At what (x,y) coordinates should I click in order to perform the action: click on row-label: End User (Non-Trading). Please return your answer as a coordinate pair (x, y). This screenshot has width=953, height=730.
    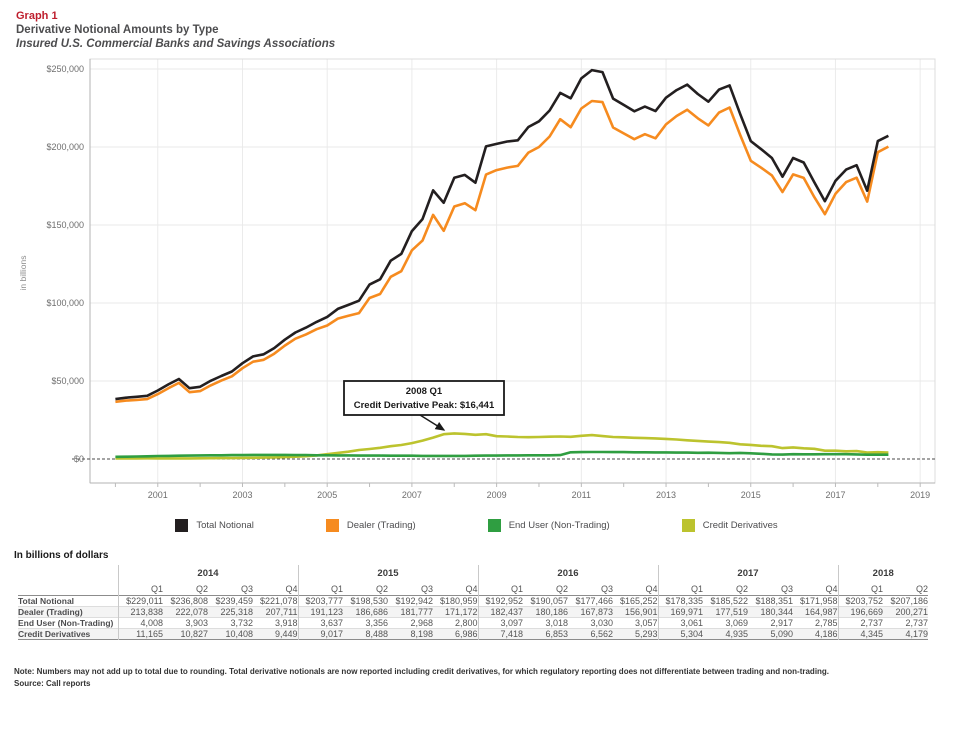
    Looking at the image, I should click on (66, 623).